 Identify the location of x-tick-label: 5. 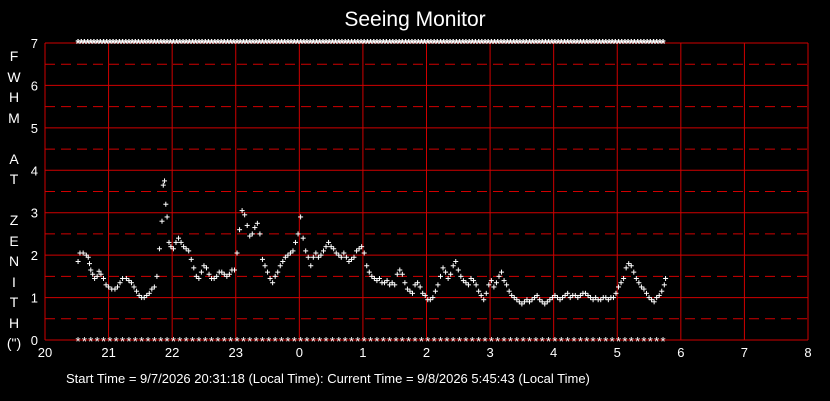
(617, 352).